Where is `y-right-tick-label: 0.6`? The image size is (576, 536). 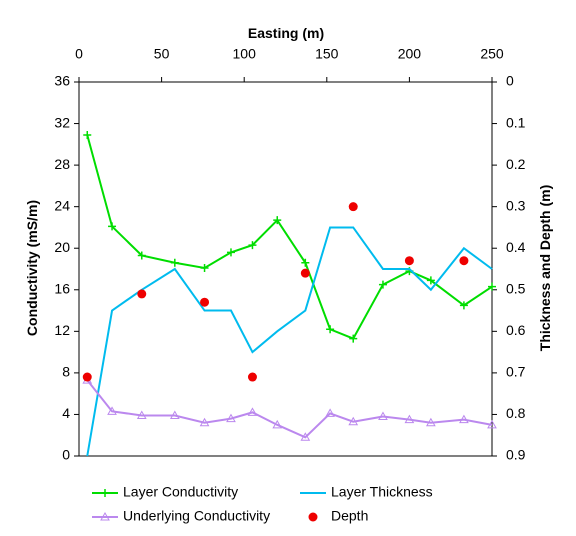
y-right-tick-label: 0.6 is located at coordinates (516, 330).